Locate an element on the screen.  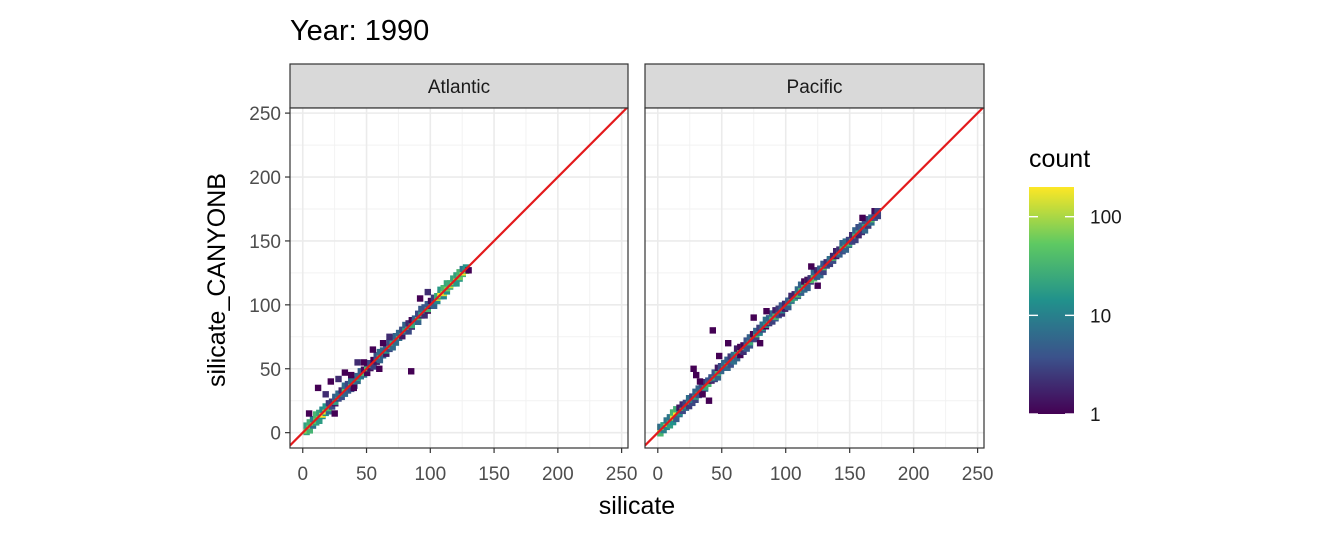
y-tick-label: 200 is located at coordinates (265, 178).